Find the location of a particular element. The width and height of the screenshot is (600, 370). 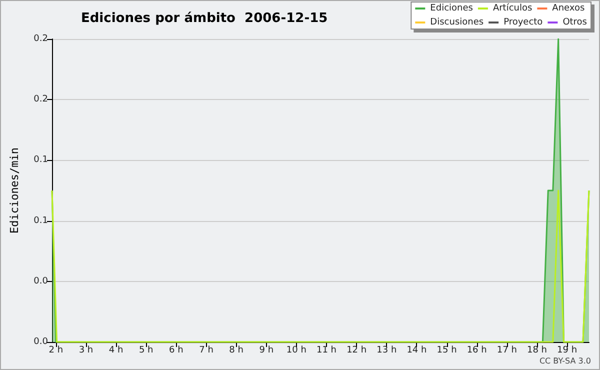

x-tick-label: 18 h is located at coordinates (536, 351).